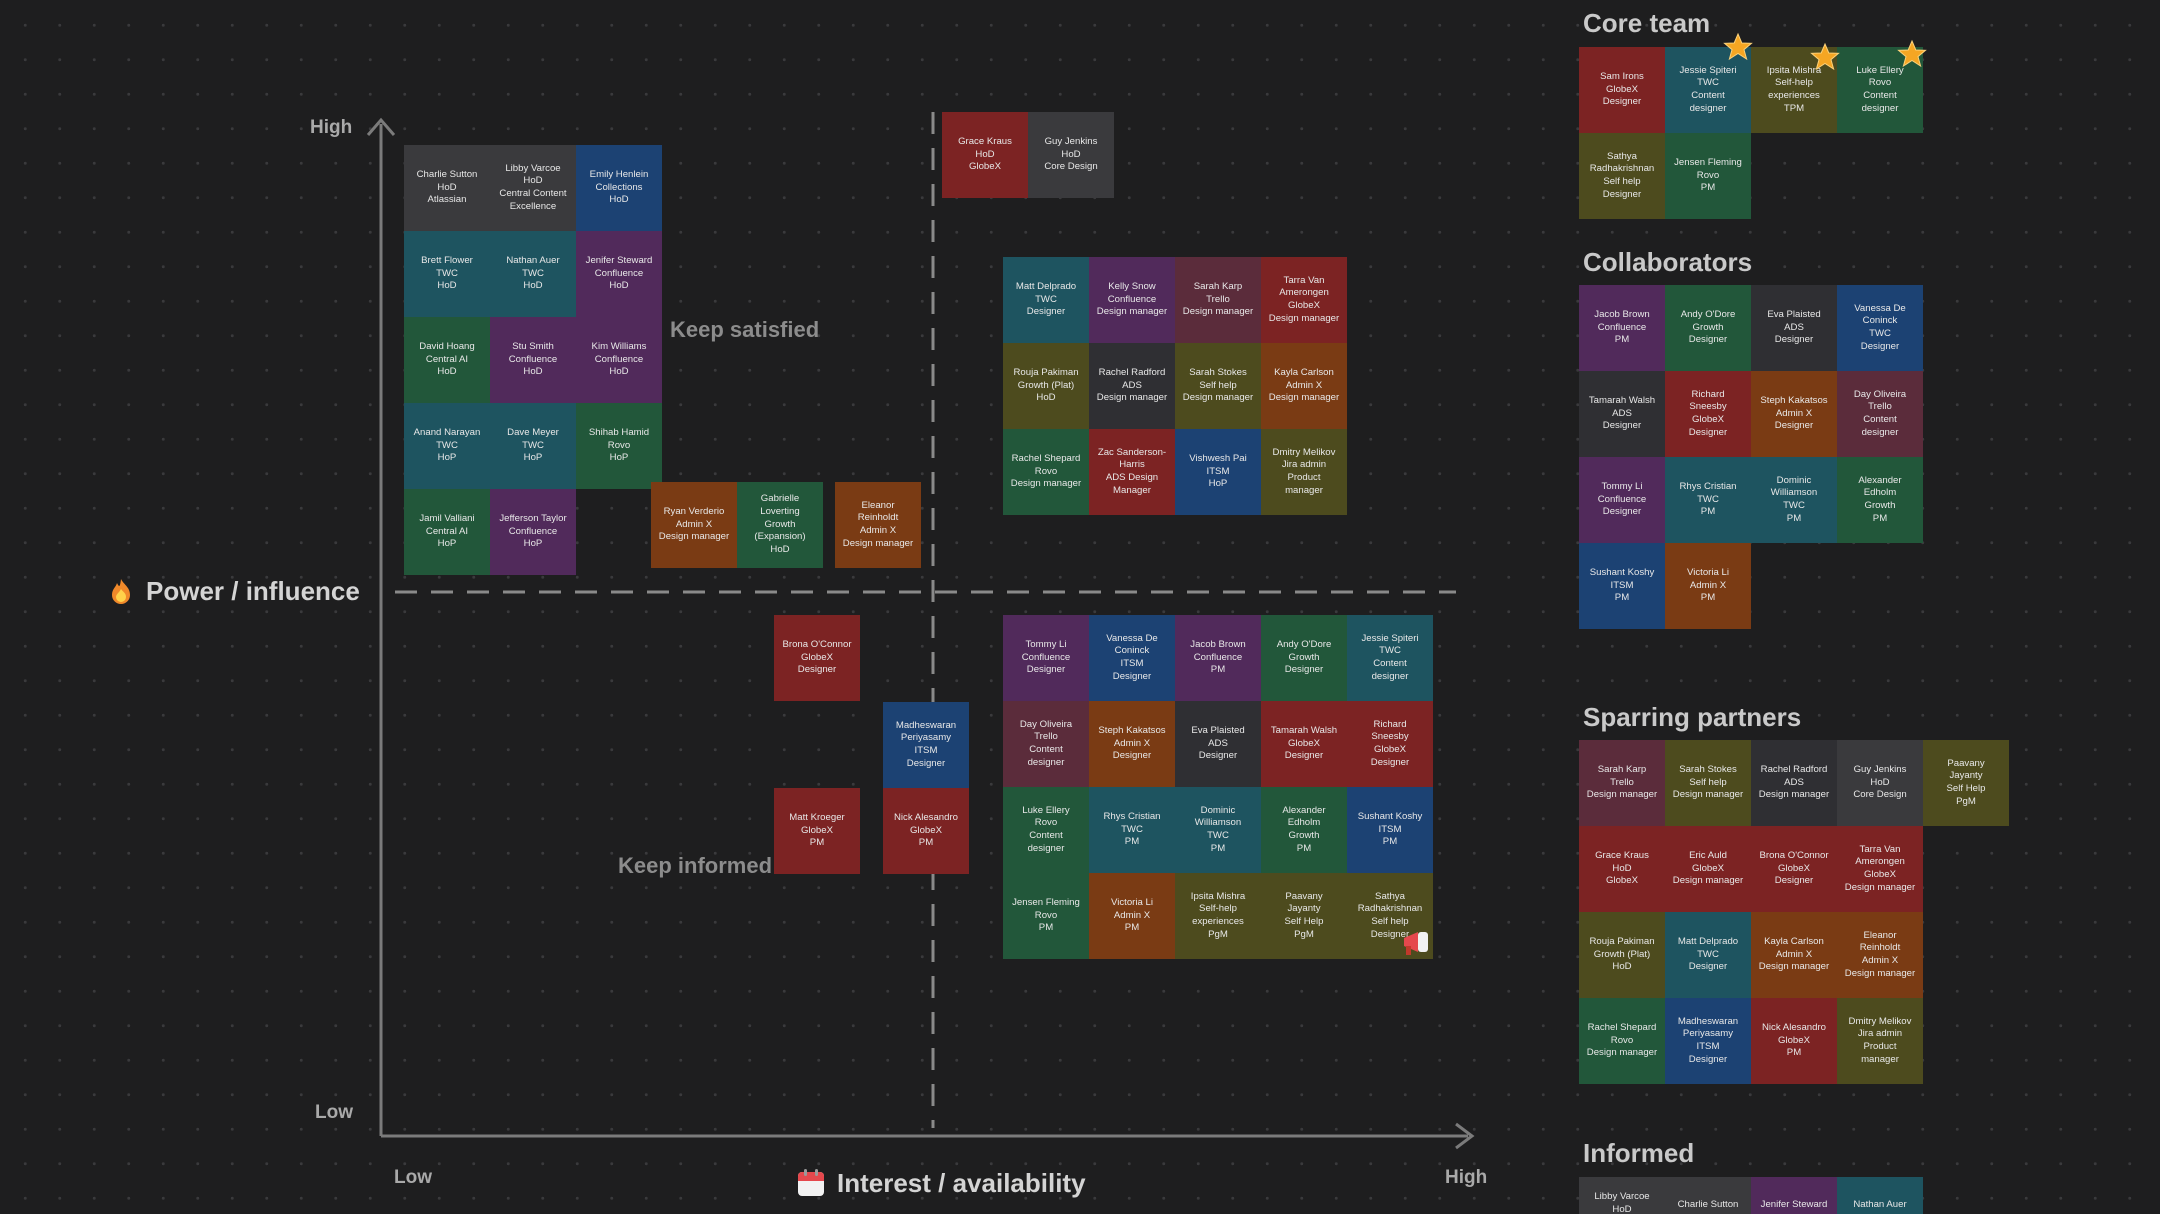  Describe the element at coordinates (533, 360) in the screenshot. I see `stakeholder-card: Stu Smith Confluence HoD` at that location.